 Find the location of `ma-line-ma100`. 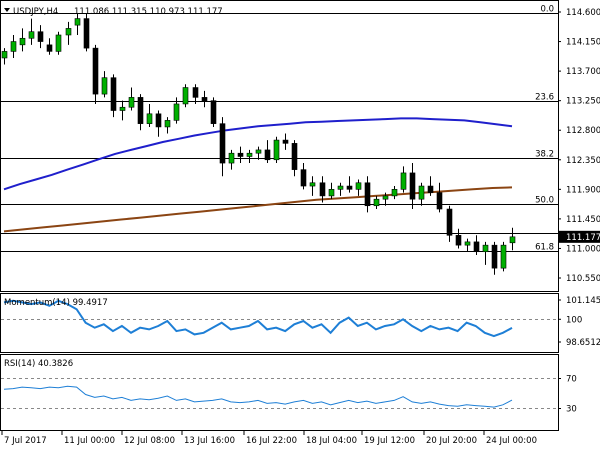

ma-line-ma100 is located at coordinates (258, 154).